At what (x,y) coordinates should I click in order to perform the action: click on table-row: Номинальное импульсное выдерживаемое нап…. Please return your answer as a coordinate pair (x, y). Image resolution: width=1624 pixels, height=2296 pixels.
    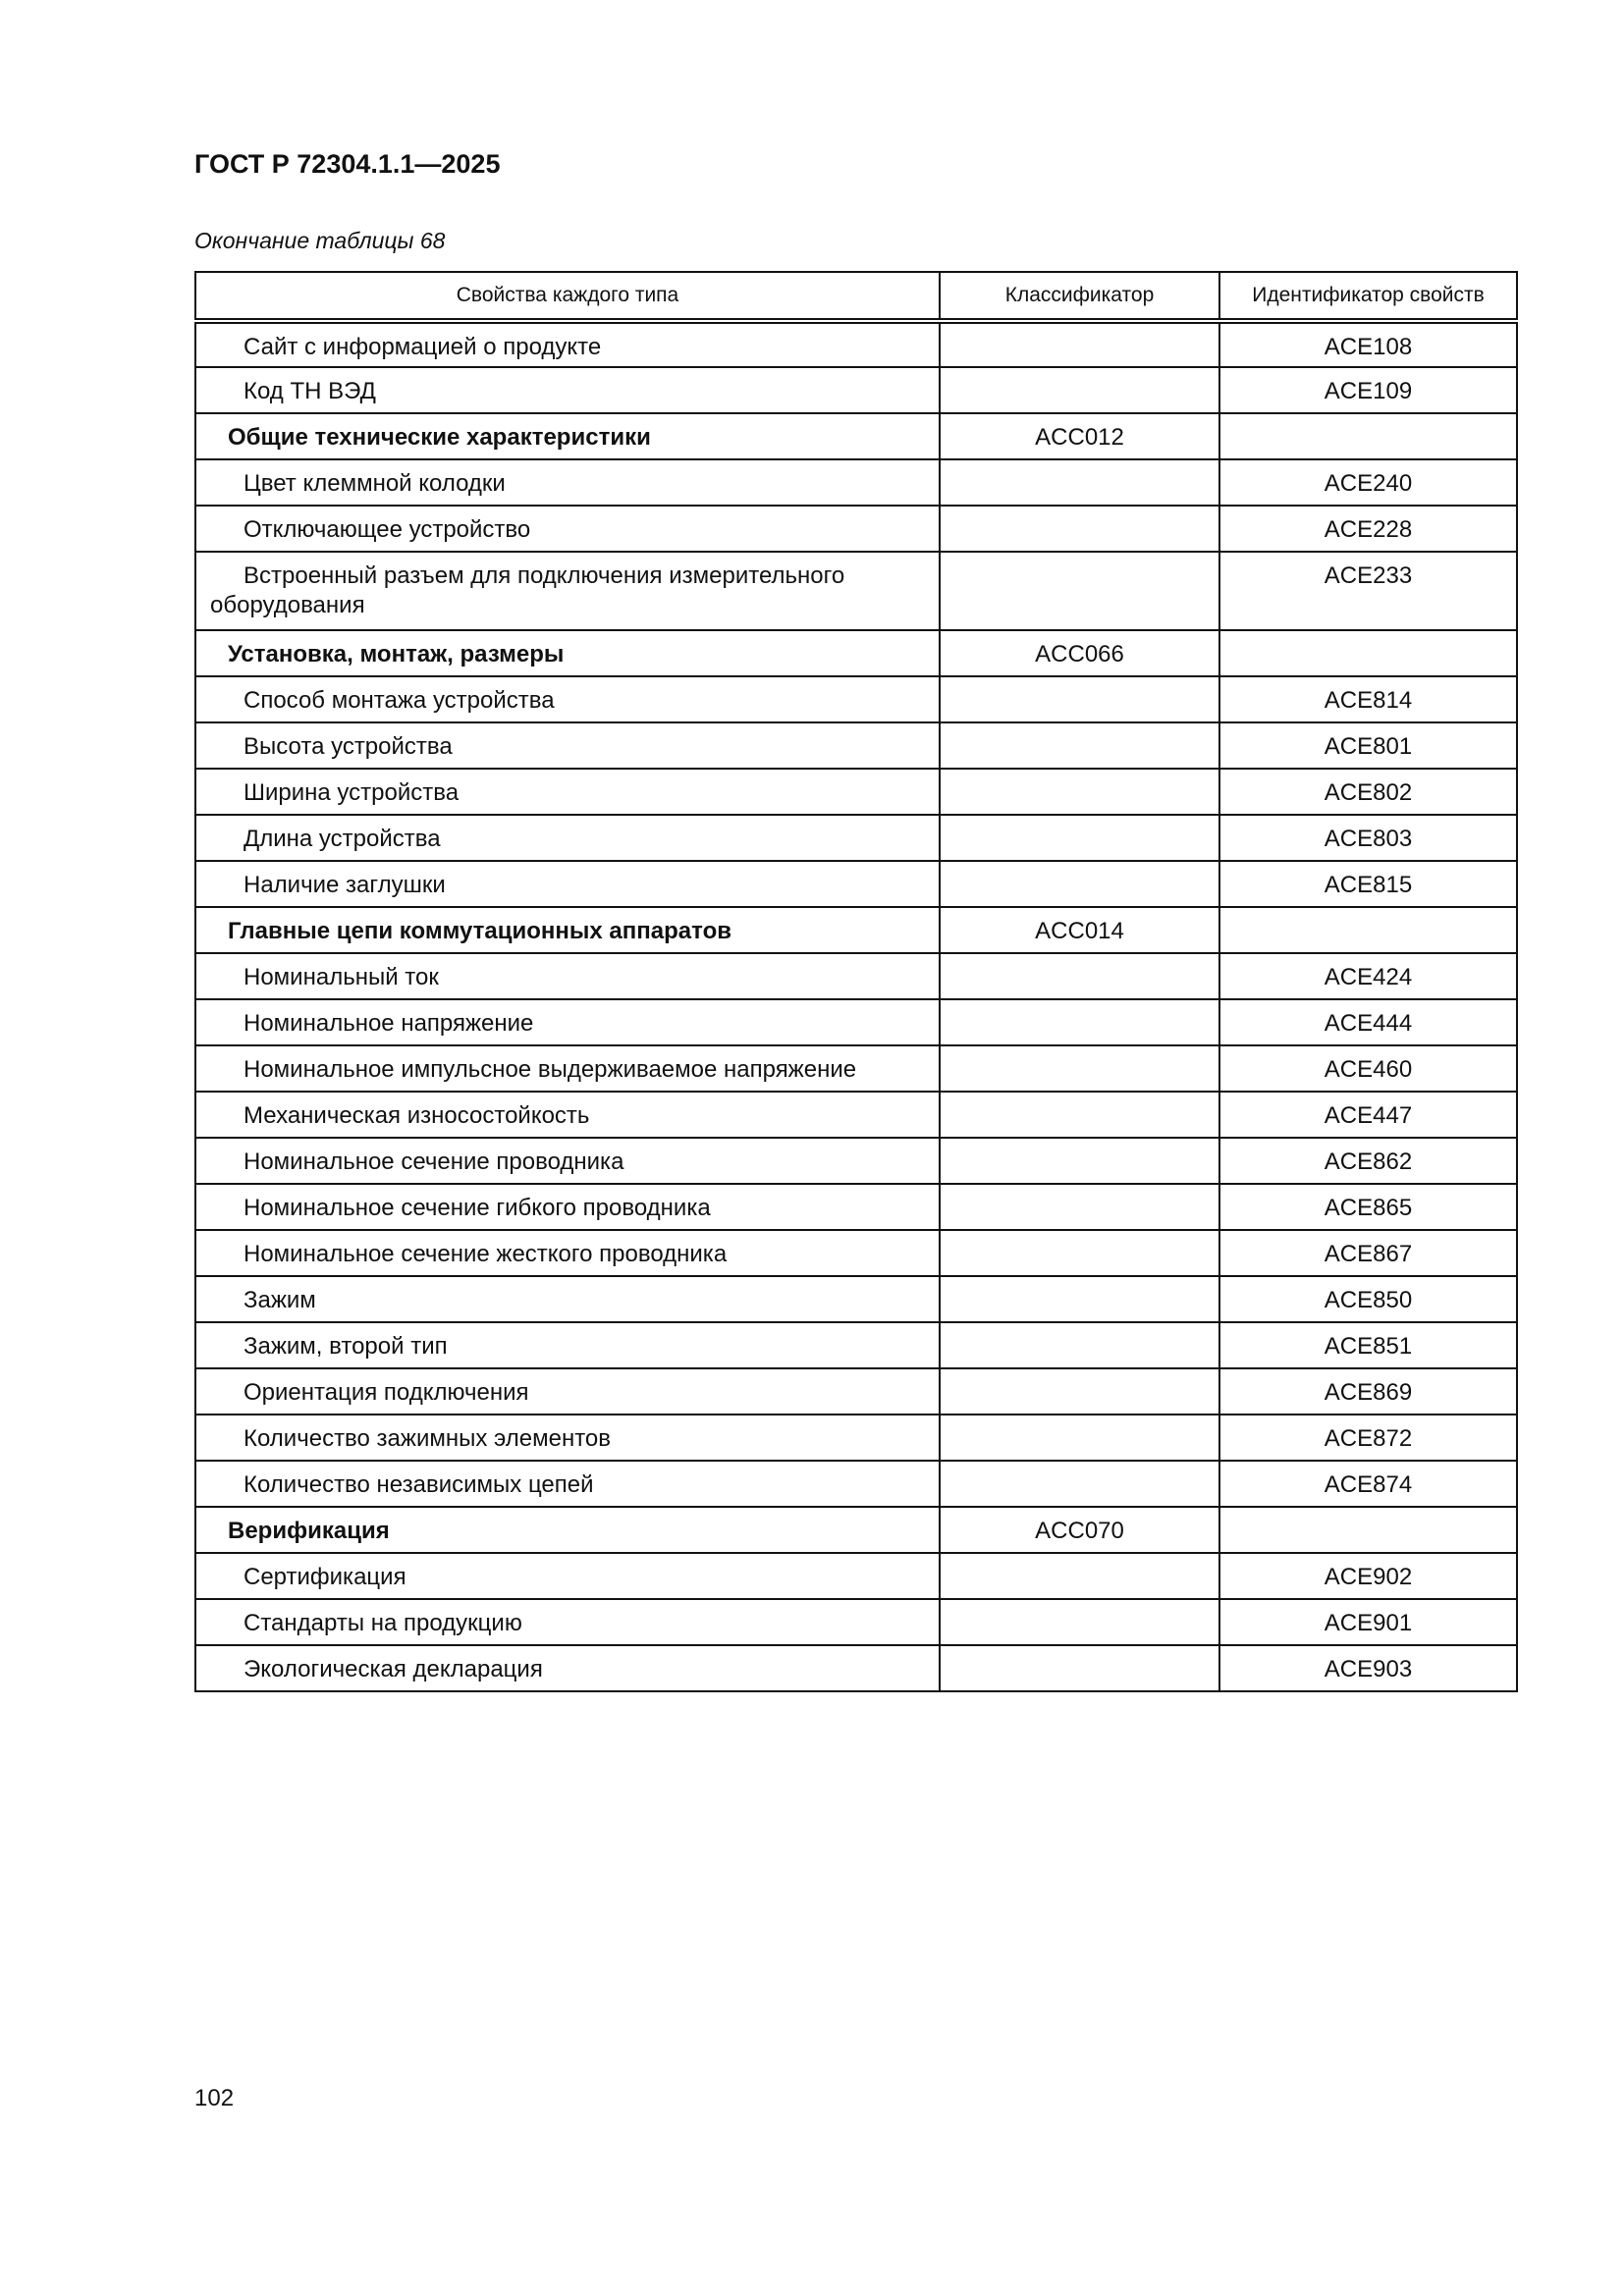
    Looking at the image, I should click on (856, 1069).